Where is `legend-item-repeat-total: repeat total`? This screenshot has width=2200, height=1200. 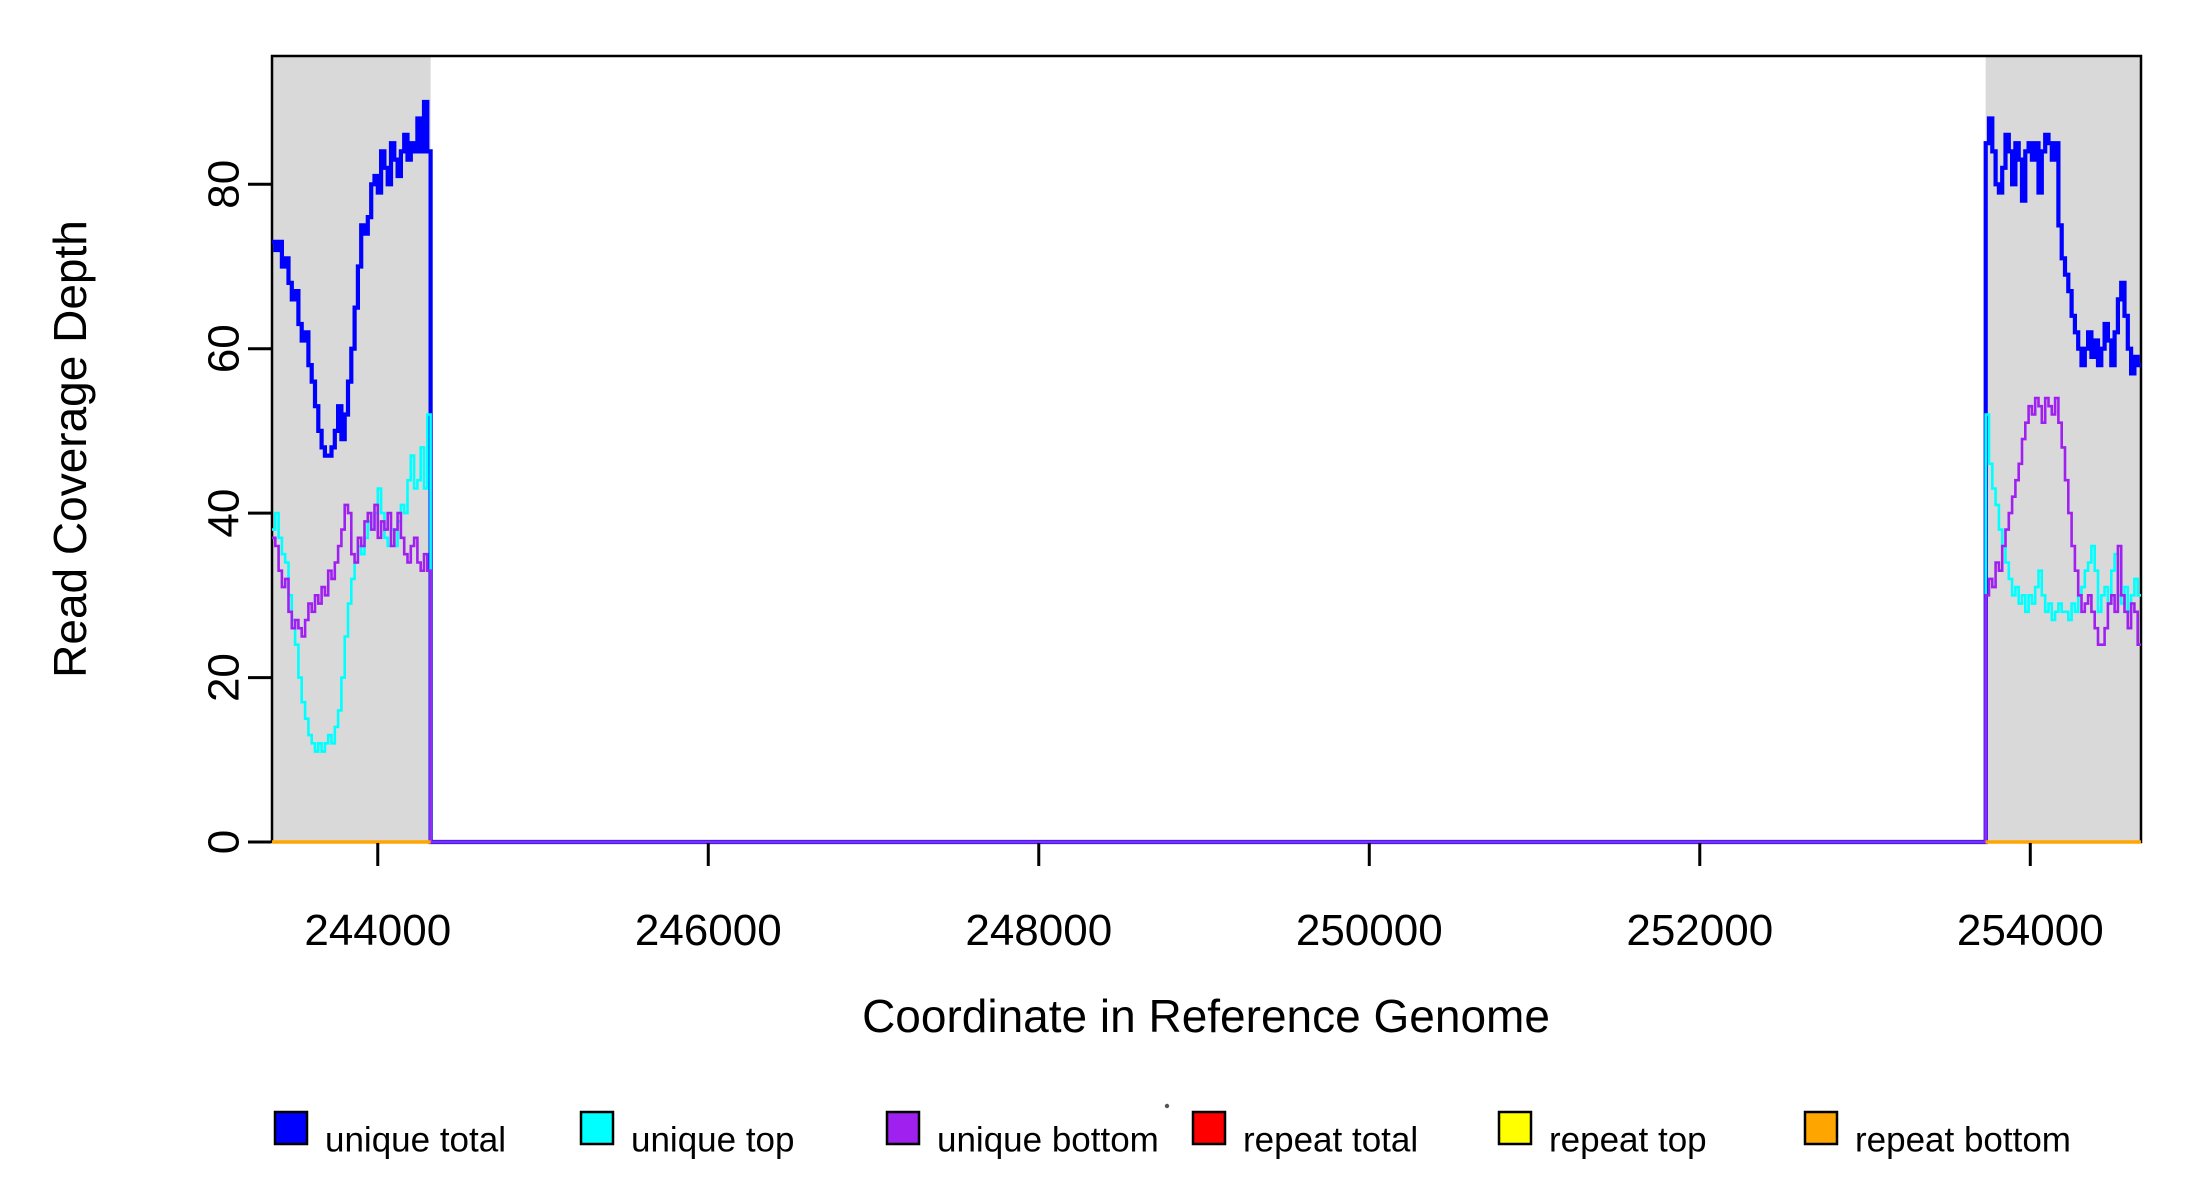 legend-item-repeat-total: repeat total is located at coordinates (1304, 1135).